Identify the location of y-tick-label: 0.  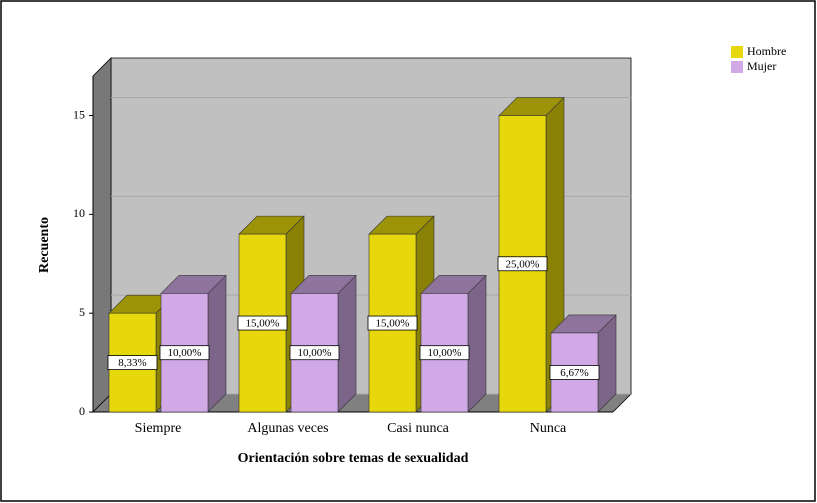
(82, 411).